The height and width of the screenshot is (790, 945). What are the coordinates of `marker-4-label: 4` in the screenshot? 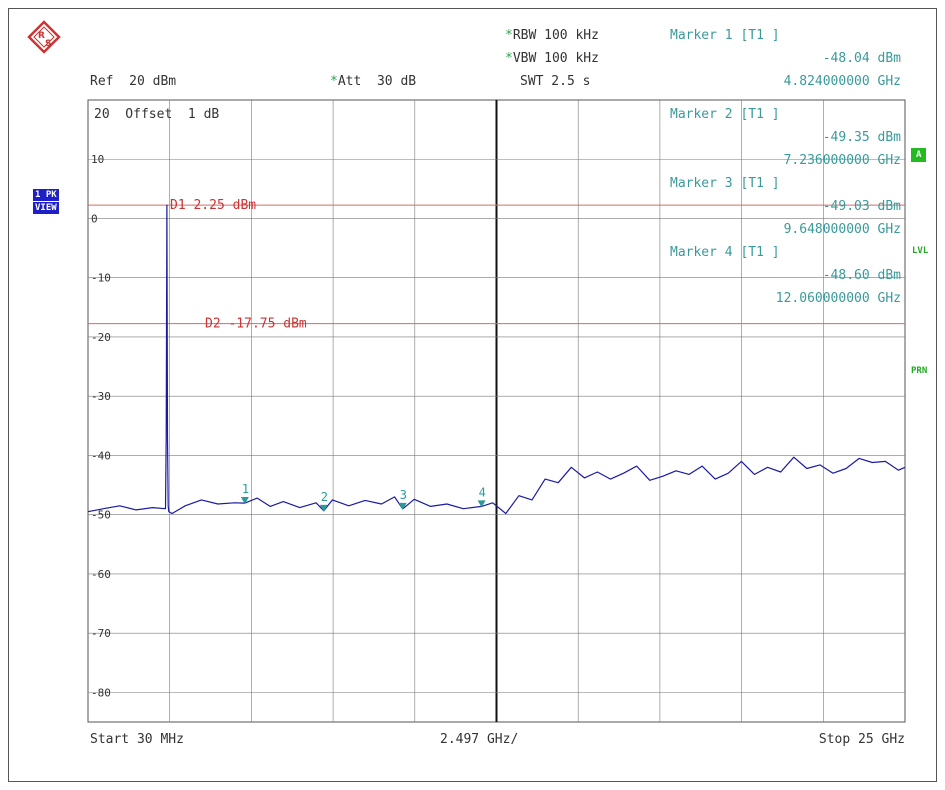 It's located at (482, 492).